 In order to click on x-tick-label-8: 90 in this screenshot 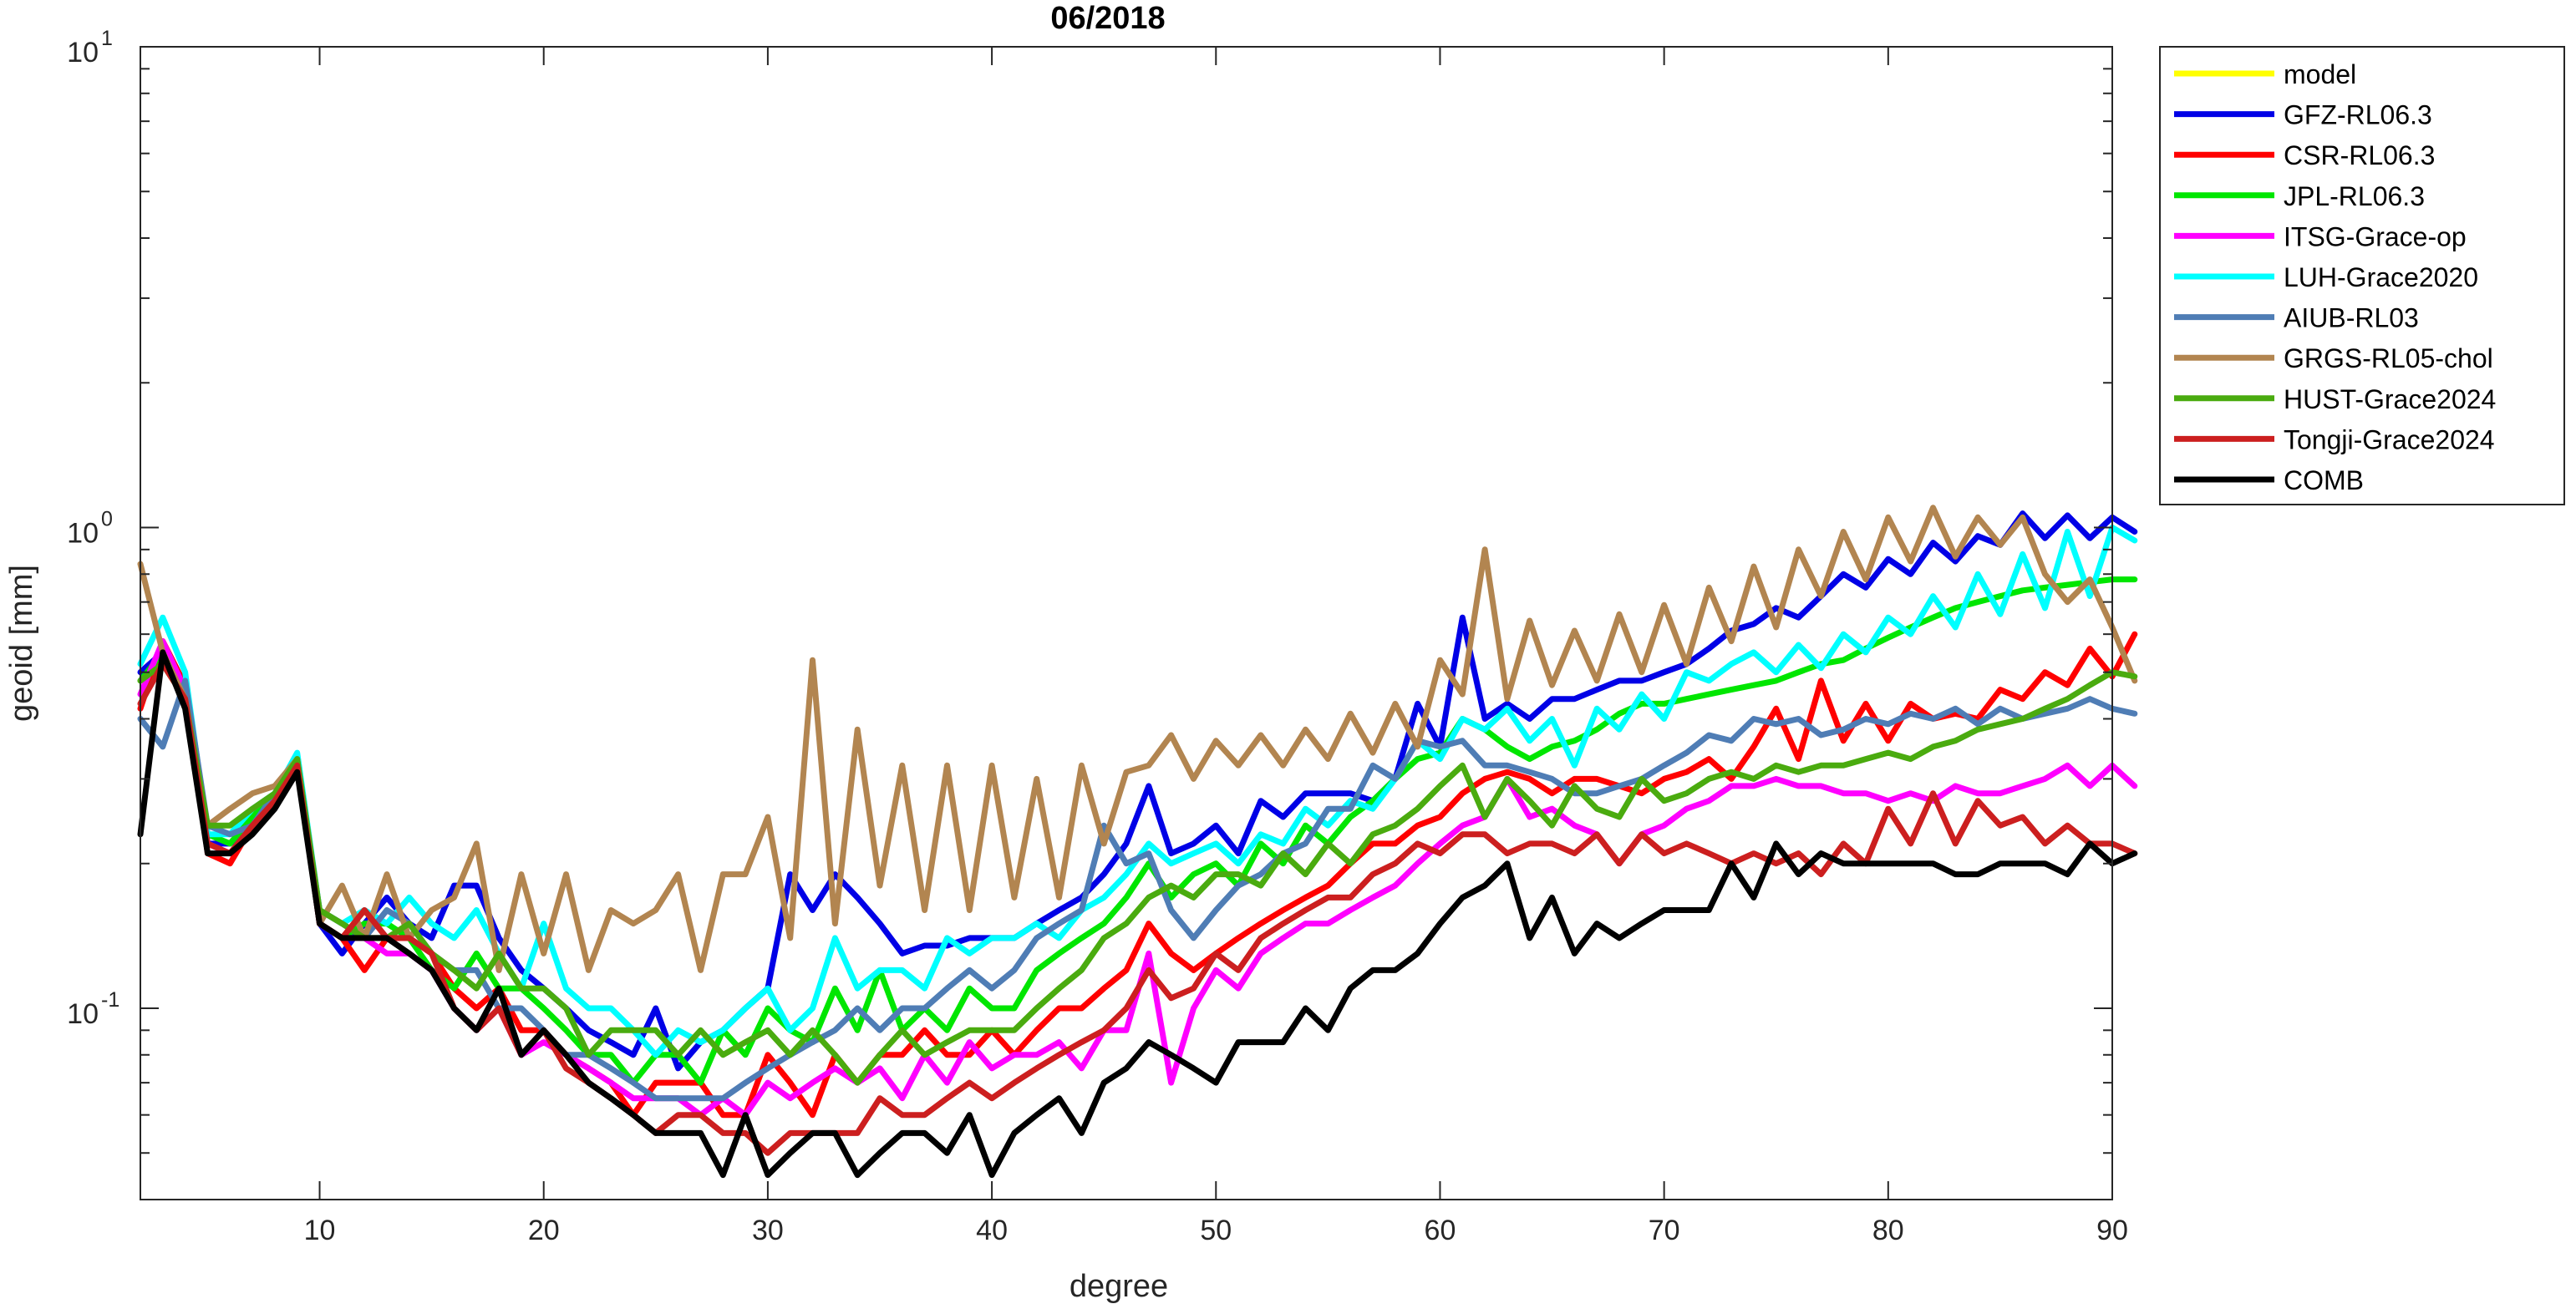, I will do `click(2112, 1230)`.